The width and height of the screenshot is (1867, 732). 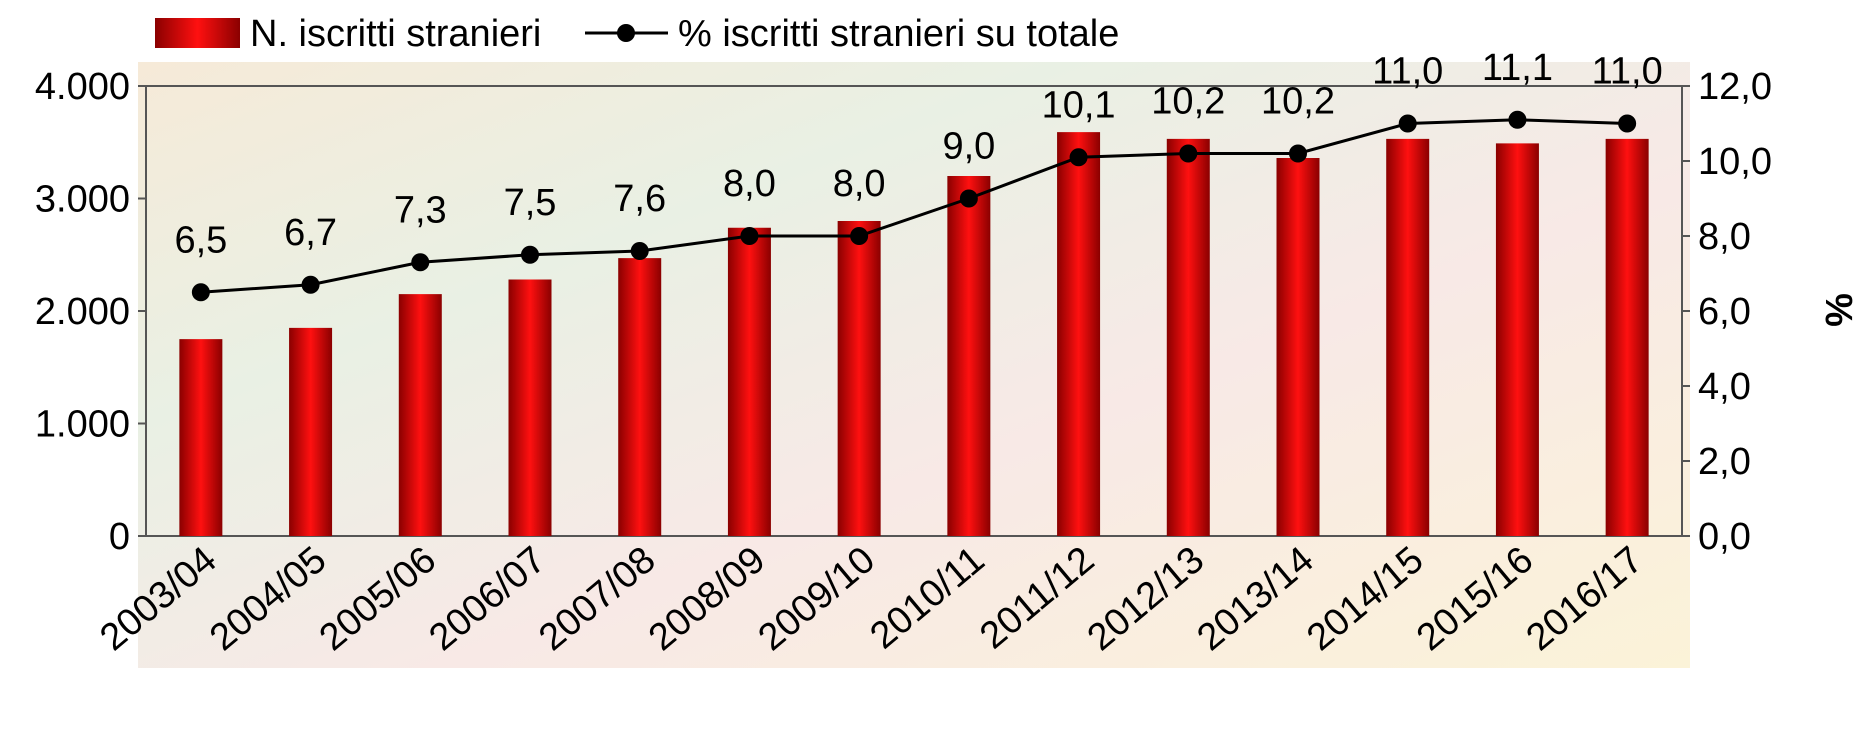 What do you see at coordinates (968, 147) in the screenshot?
I see `data-label: 9,0` at bounding box center [968, 147].